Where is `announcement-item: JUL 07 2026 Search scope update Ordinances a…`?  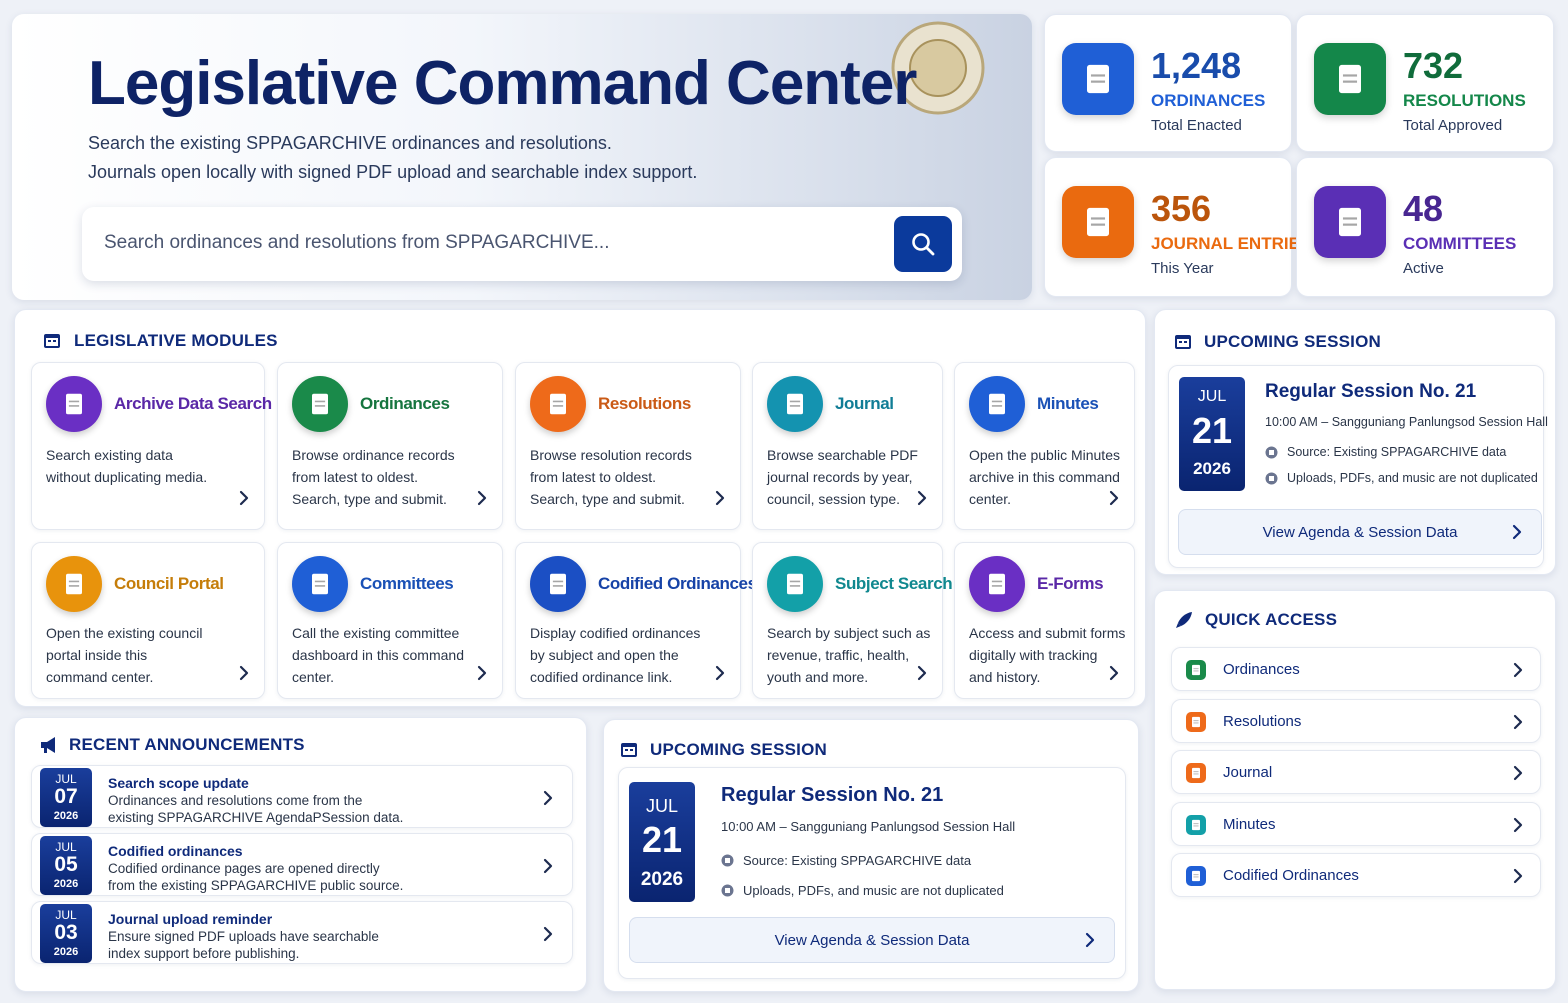
announcement-item: JUL 07 2026 Search scope update Ordinances a… is located at coordinates (302, 796).